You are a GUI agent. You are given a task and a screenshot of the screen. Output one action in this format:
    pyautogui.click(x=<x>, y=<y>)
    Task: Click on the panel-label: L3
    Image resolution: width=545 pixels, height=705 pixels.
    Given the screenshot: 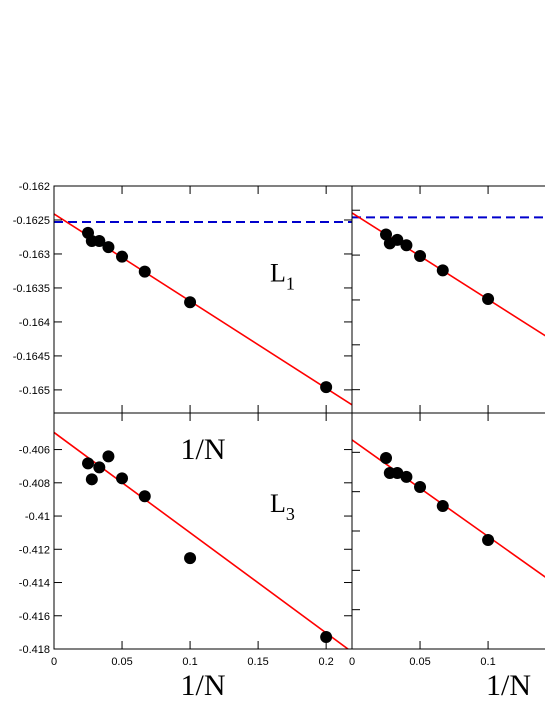 What is the action you would take?
    pyautogui.click(x=282, y=506)
    